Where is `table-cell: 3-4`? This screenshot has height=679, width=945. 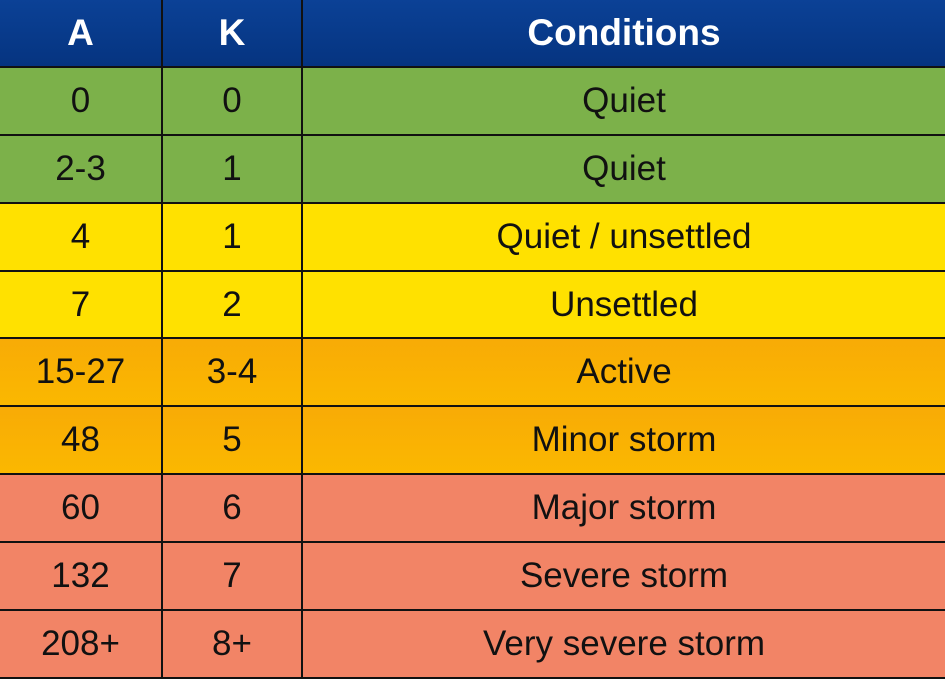 table-cell: 3-4 is located at coordinates (233, 373).